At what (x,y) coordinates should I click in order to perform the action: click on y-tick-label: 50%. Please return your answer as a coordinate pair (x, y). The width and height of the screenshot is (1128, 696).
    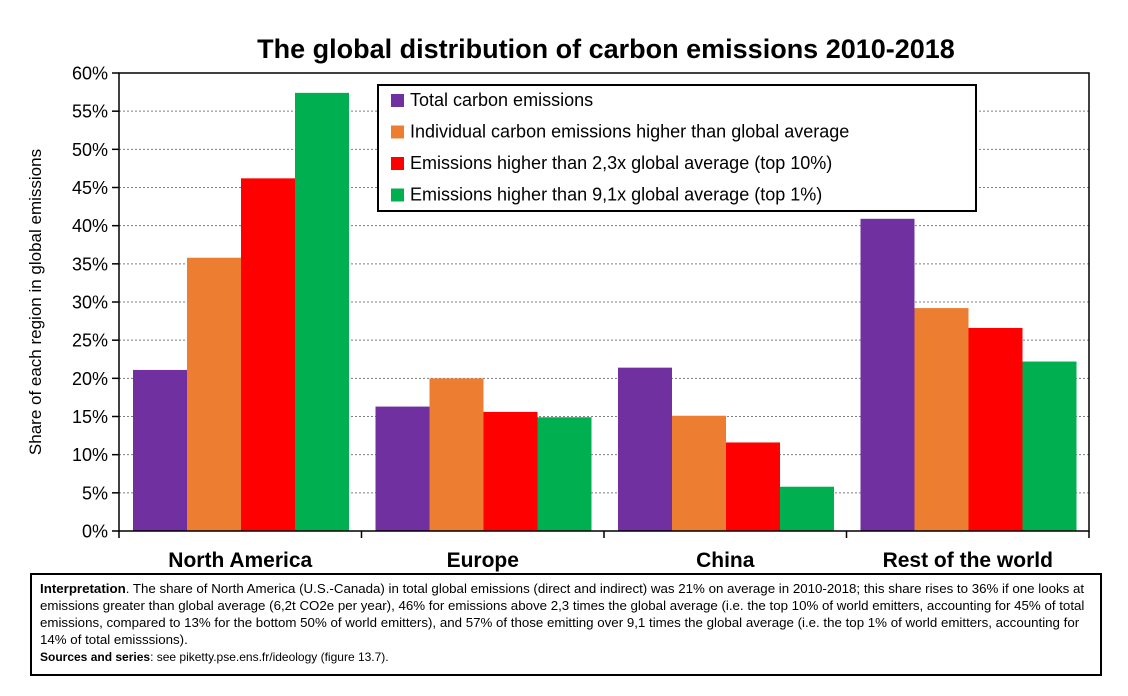
    Looking at the image, I should click on (90, 150).